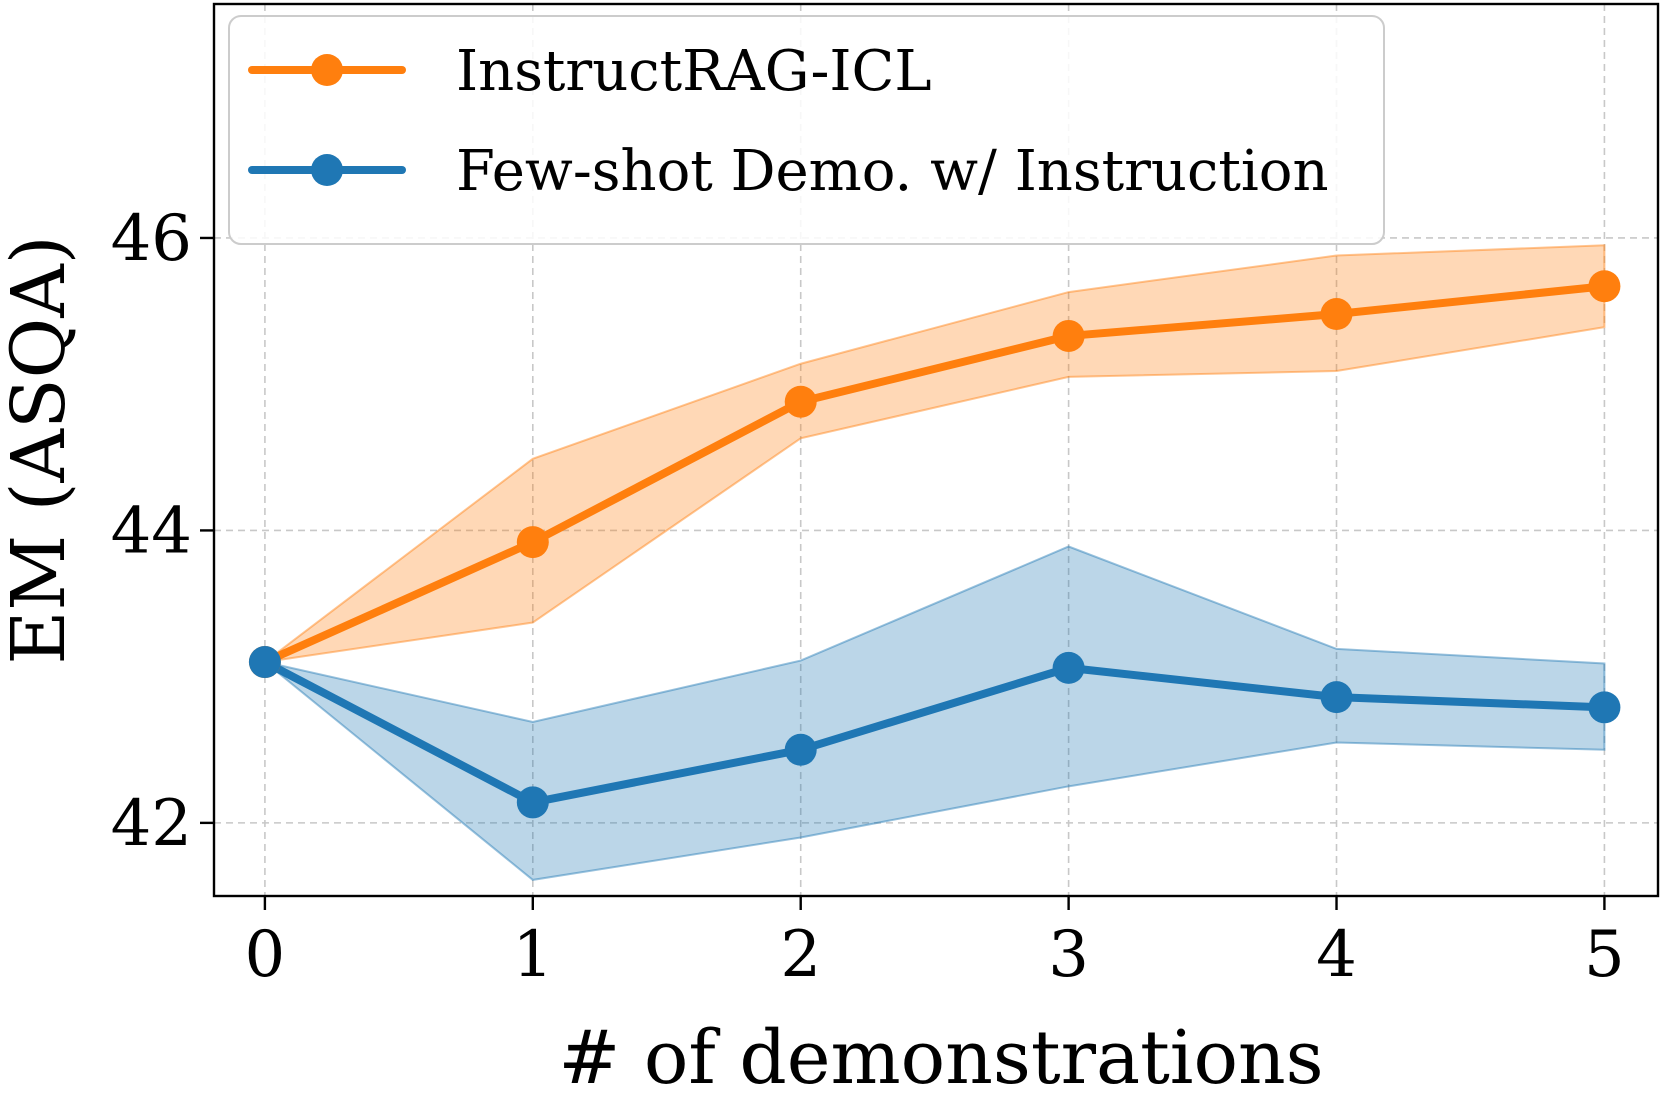  Describe the element at coordinates (940, 1056) in the screenshot. I see `x-axis-label: # of demonstrations` at that location.